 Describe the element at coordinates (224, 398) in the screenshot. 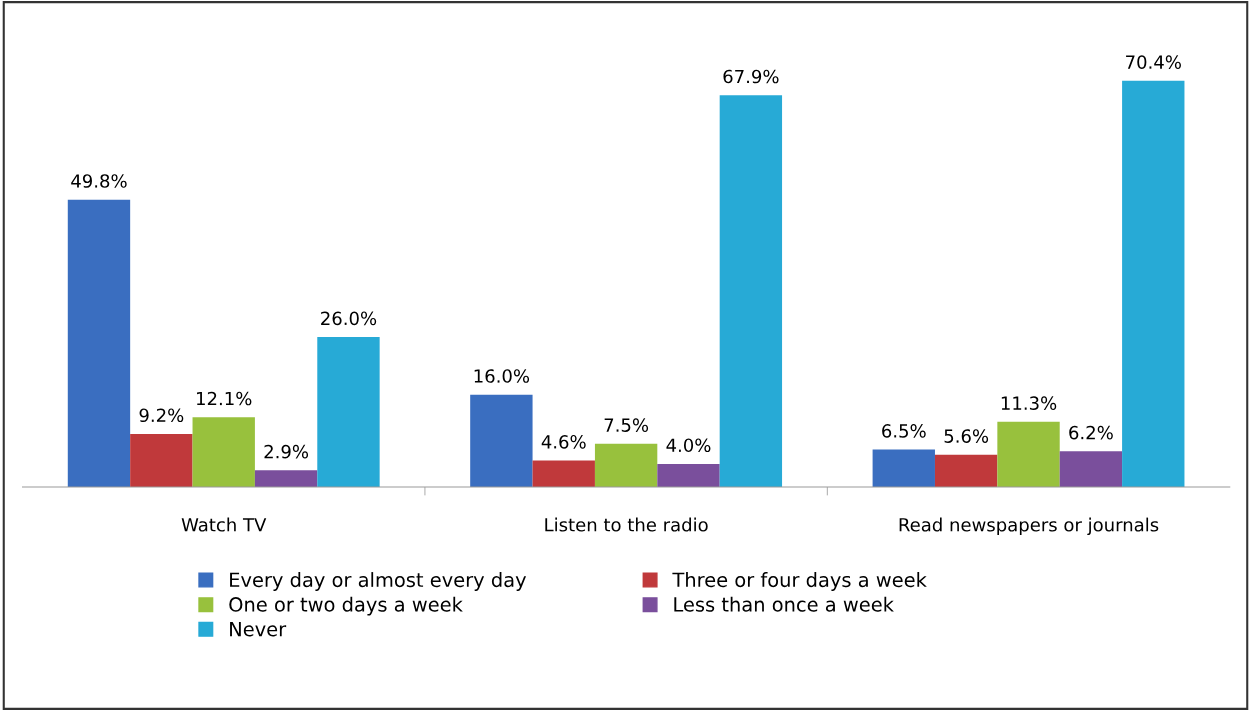

I see `data-label: 12.1%` at that location.